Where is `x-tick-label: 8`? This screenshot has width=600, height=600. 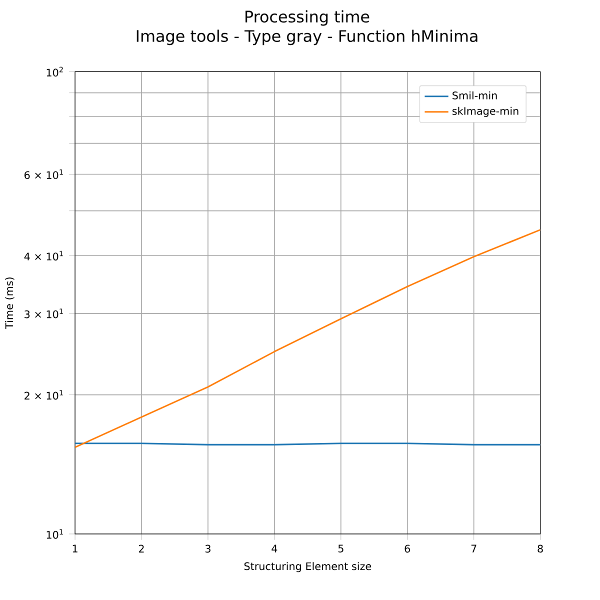
x-tick-label: 8 is located at coordinates (540, 548).